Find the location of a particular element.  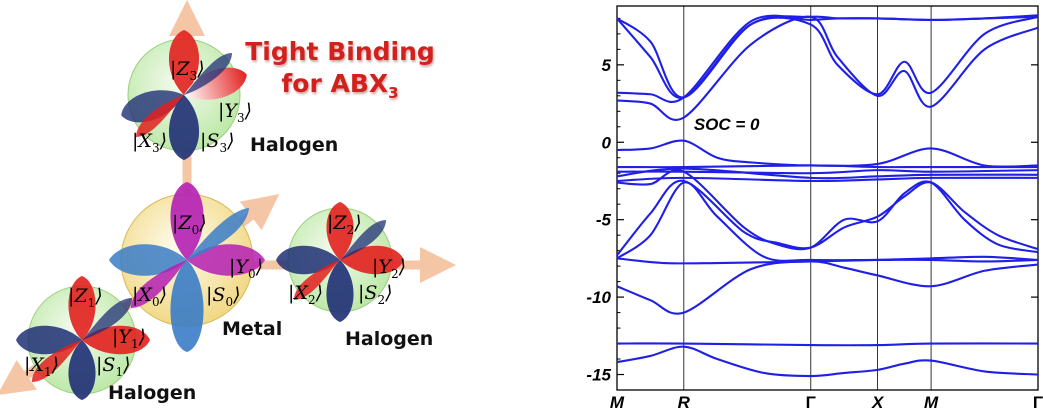

label-halogen-right: Halogen is located at coordinates (389, 339).